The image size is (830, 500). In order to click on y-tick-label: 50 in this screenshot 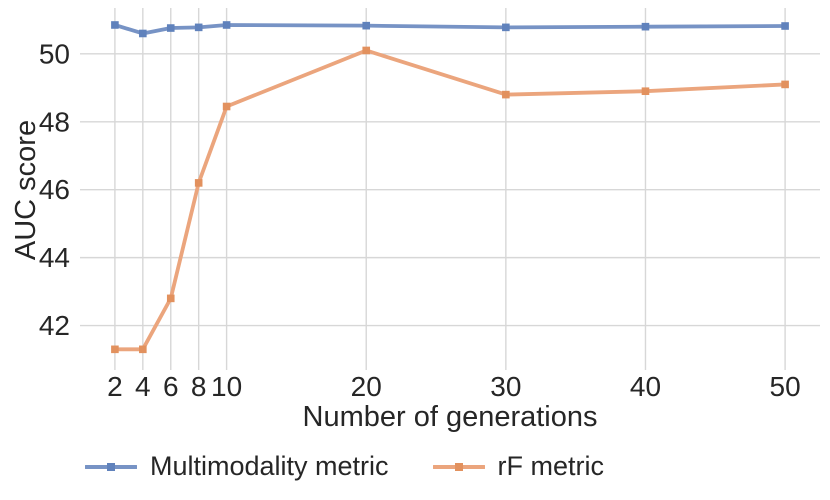, I will do `click(54, 53)`.